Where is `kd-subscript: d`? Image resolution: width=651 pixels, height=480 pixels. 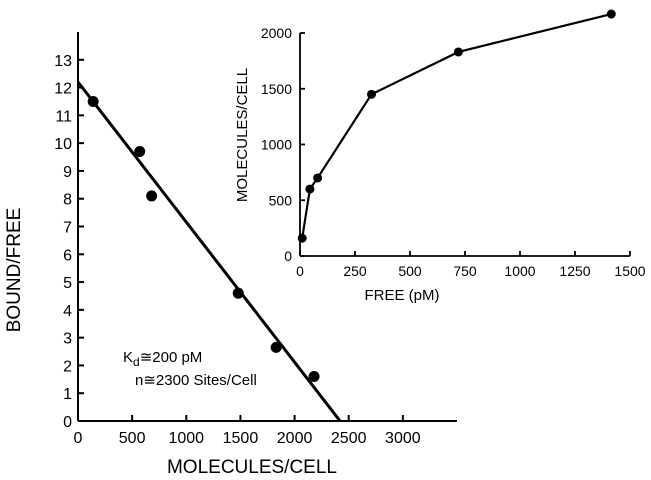
kd-subscript: d is located at coordinates (136, 362).